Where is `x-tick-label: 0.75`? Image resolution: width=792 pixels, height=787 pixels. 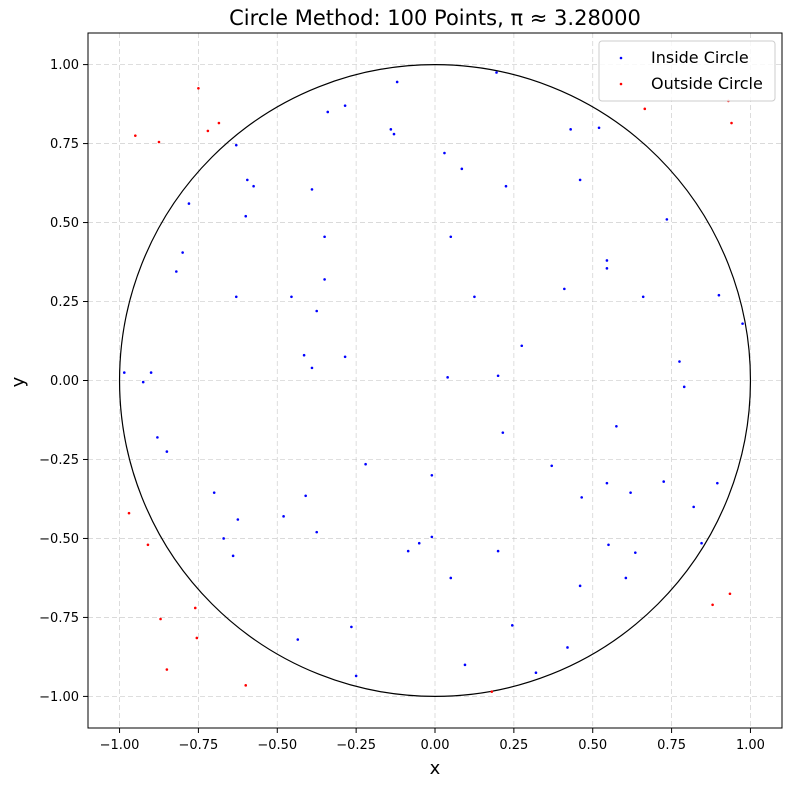 x-tick-label: 0.75 is located at coordinates (671, 745).